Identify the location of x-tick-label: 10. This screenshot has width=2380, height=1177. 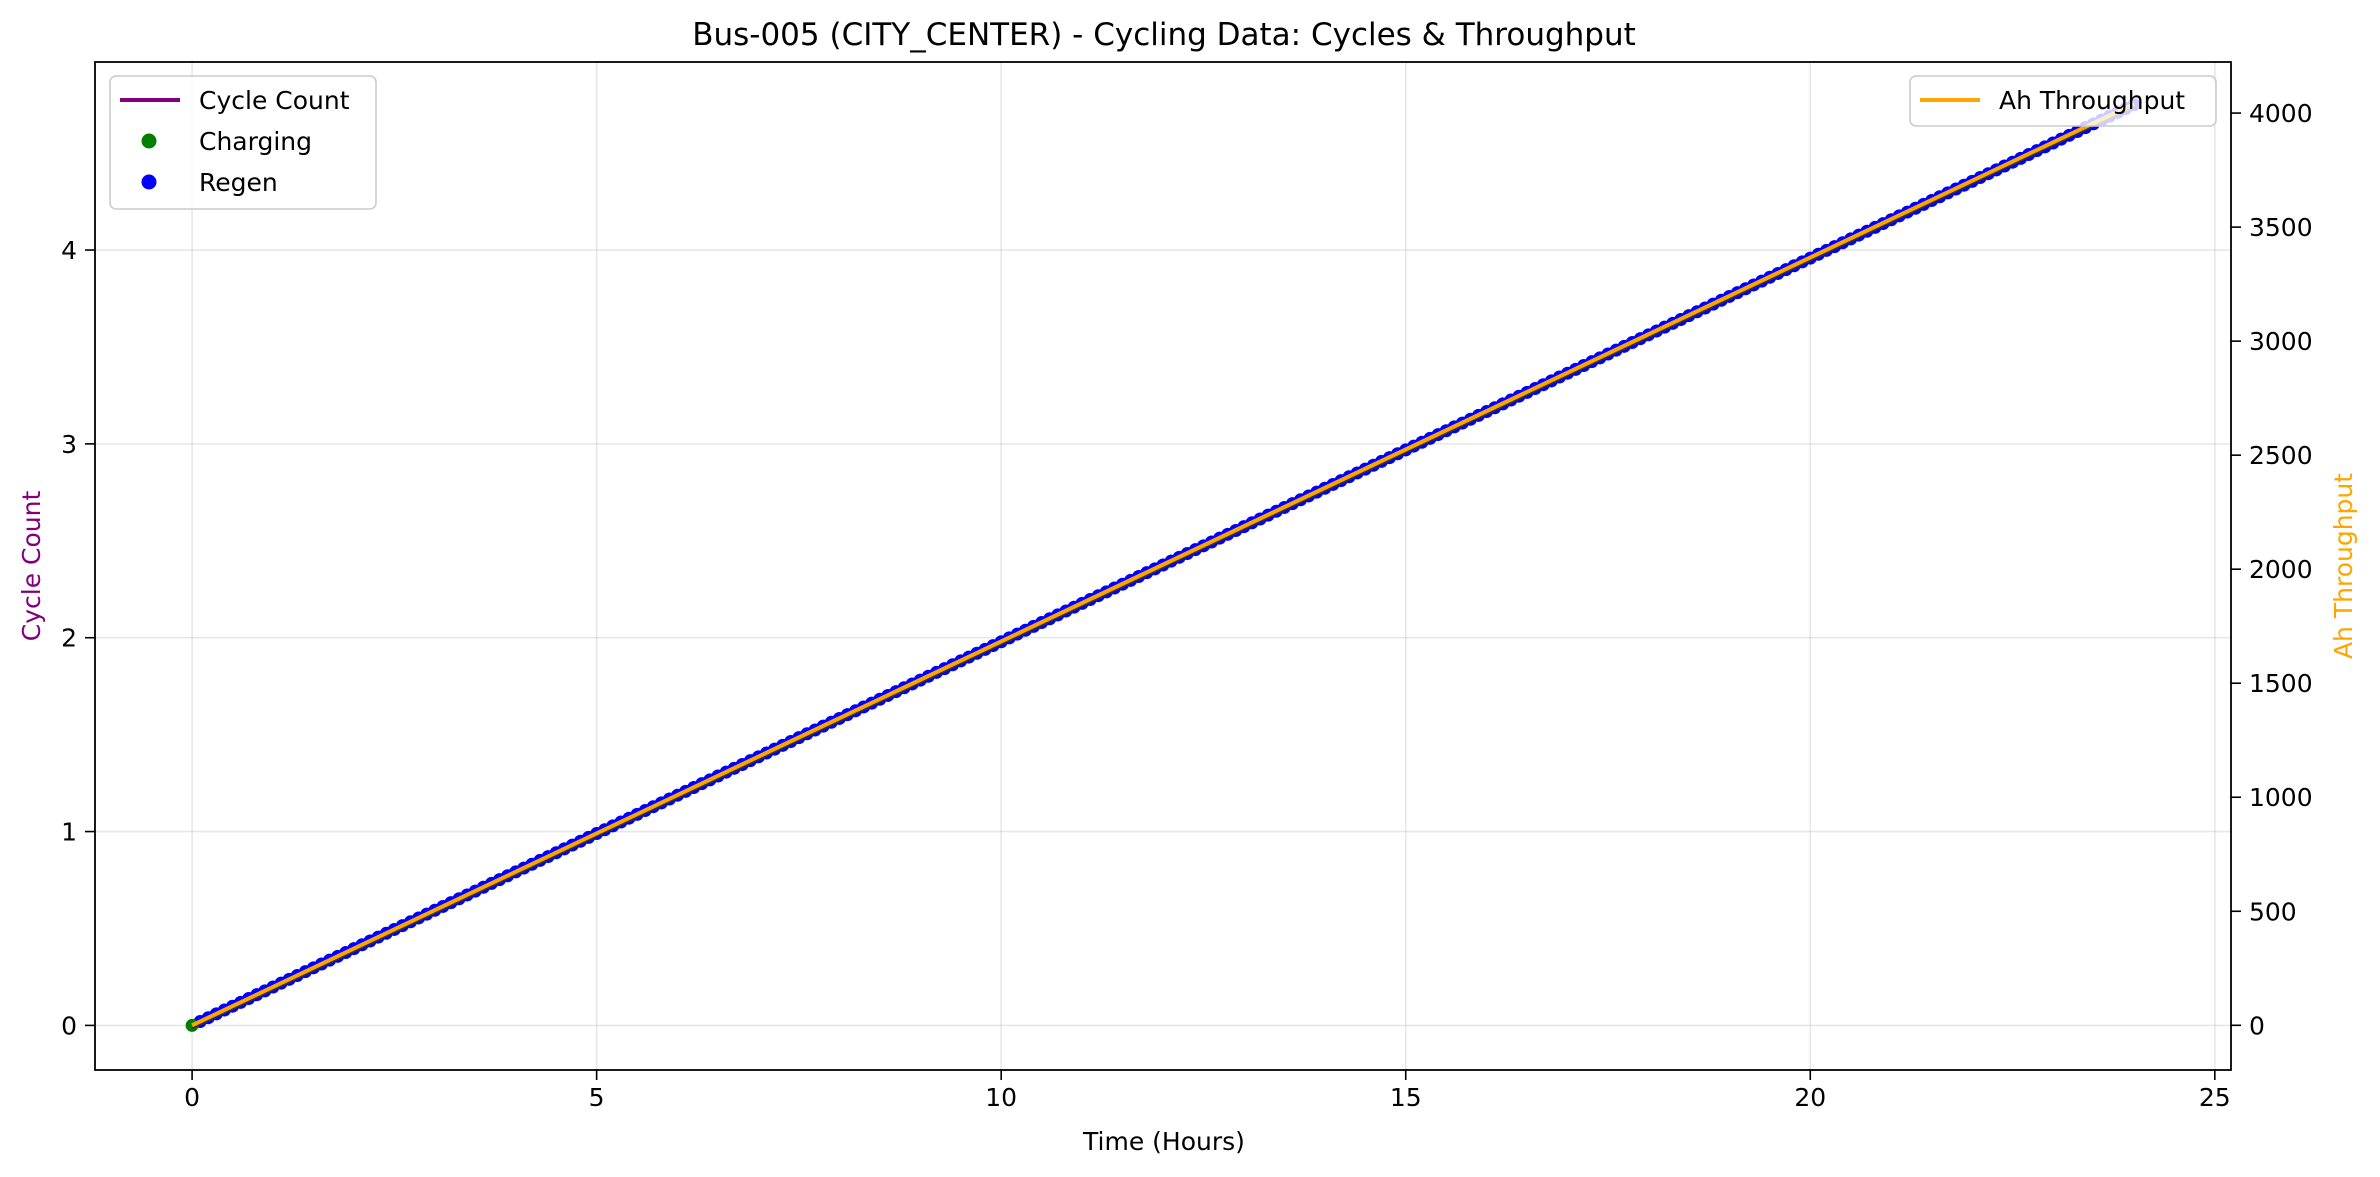
(1001, 1097).